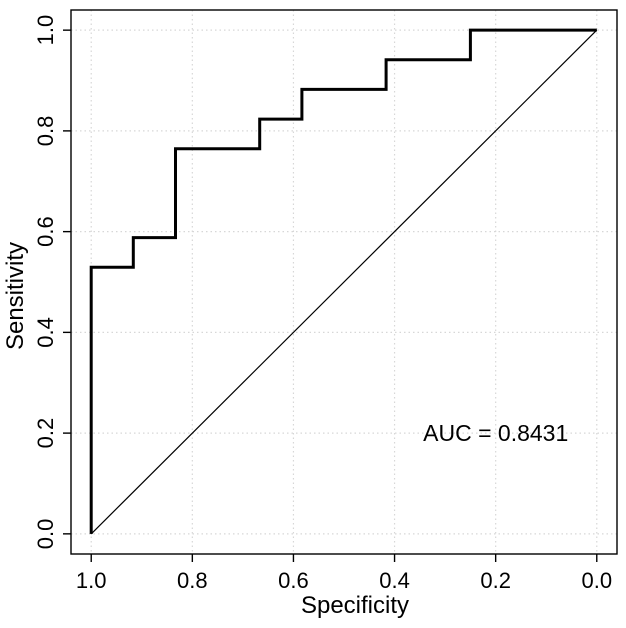  I want to click on x-tick-label: 1.0, so click(91, 580).